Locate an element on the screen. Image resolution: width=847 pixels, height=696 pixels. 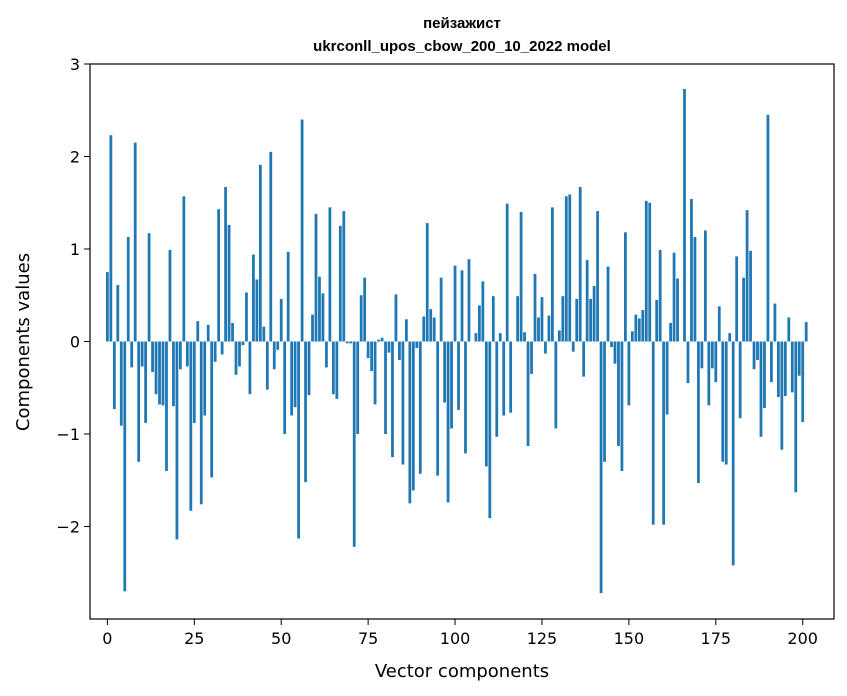
x-tick-label: 0 is located at coordinates (107, 638).